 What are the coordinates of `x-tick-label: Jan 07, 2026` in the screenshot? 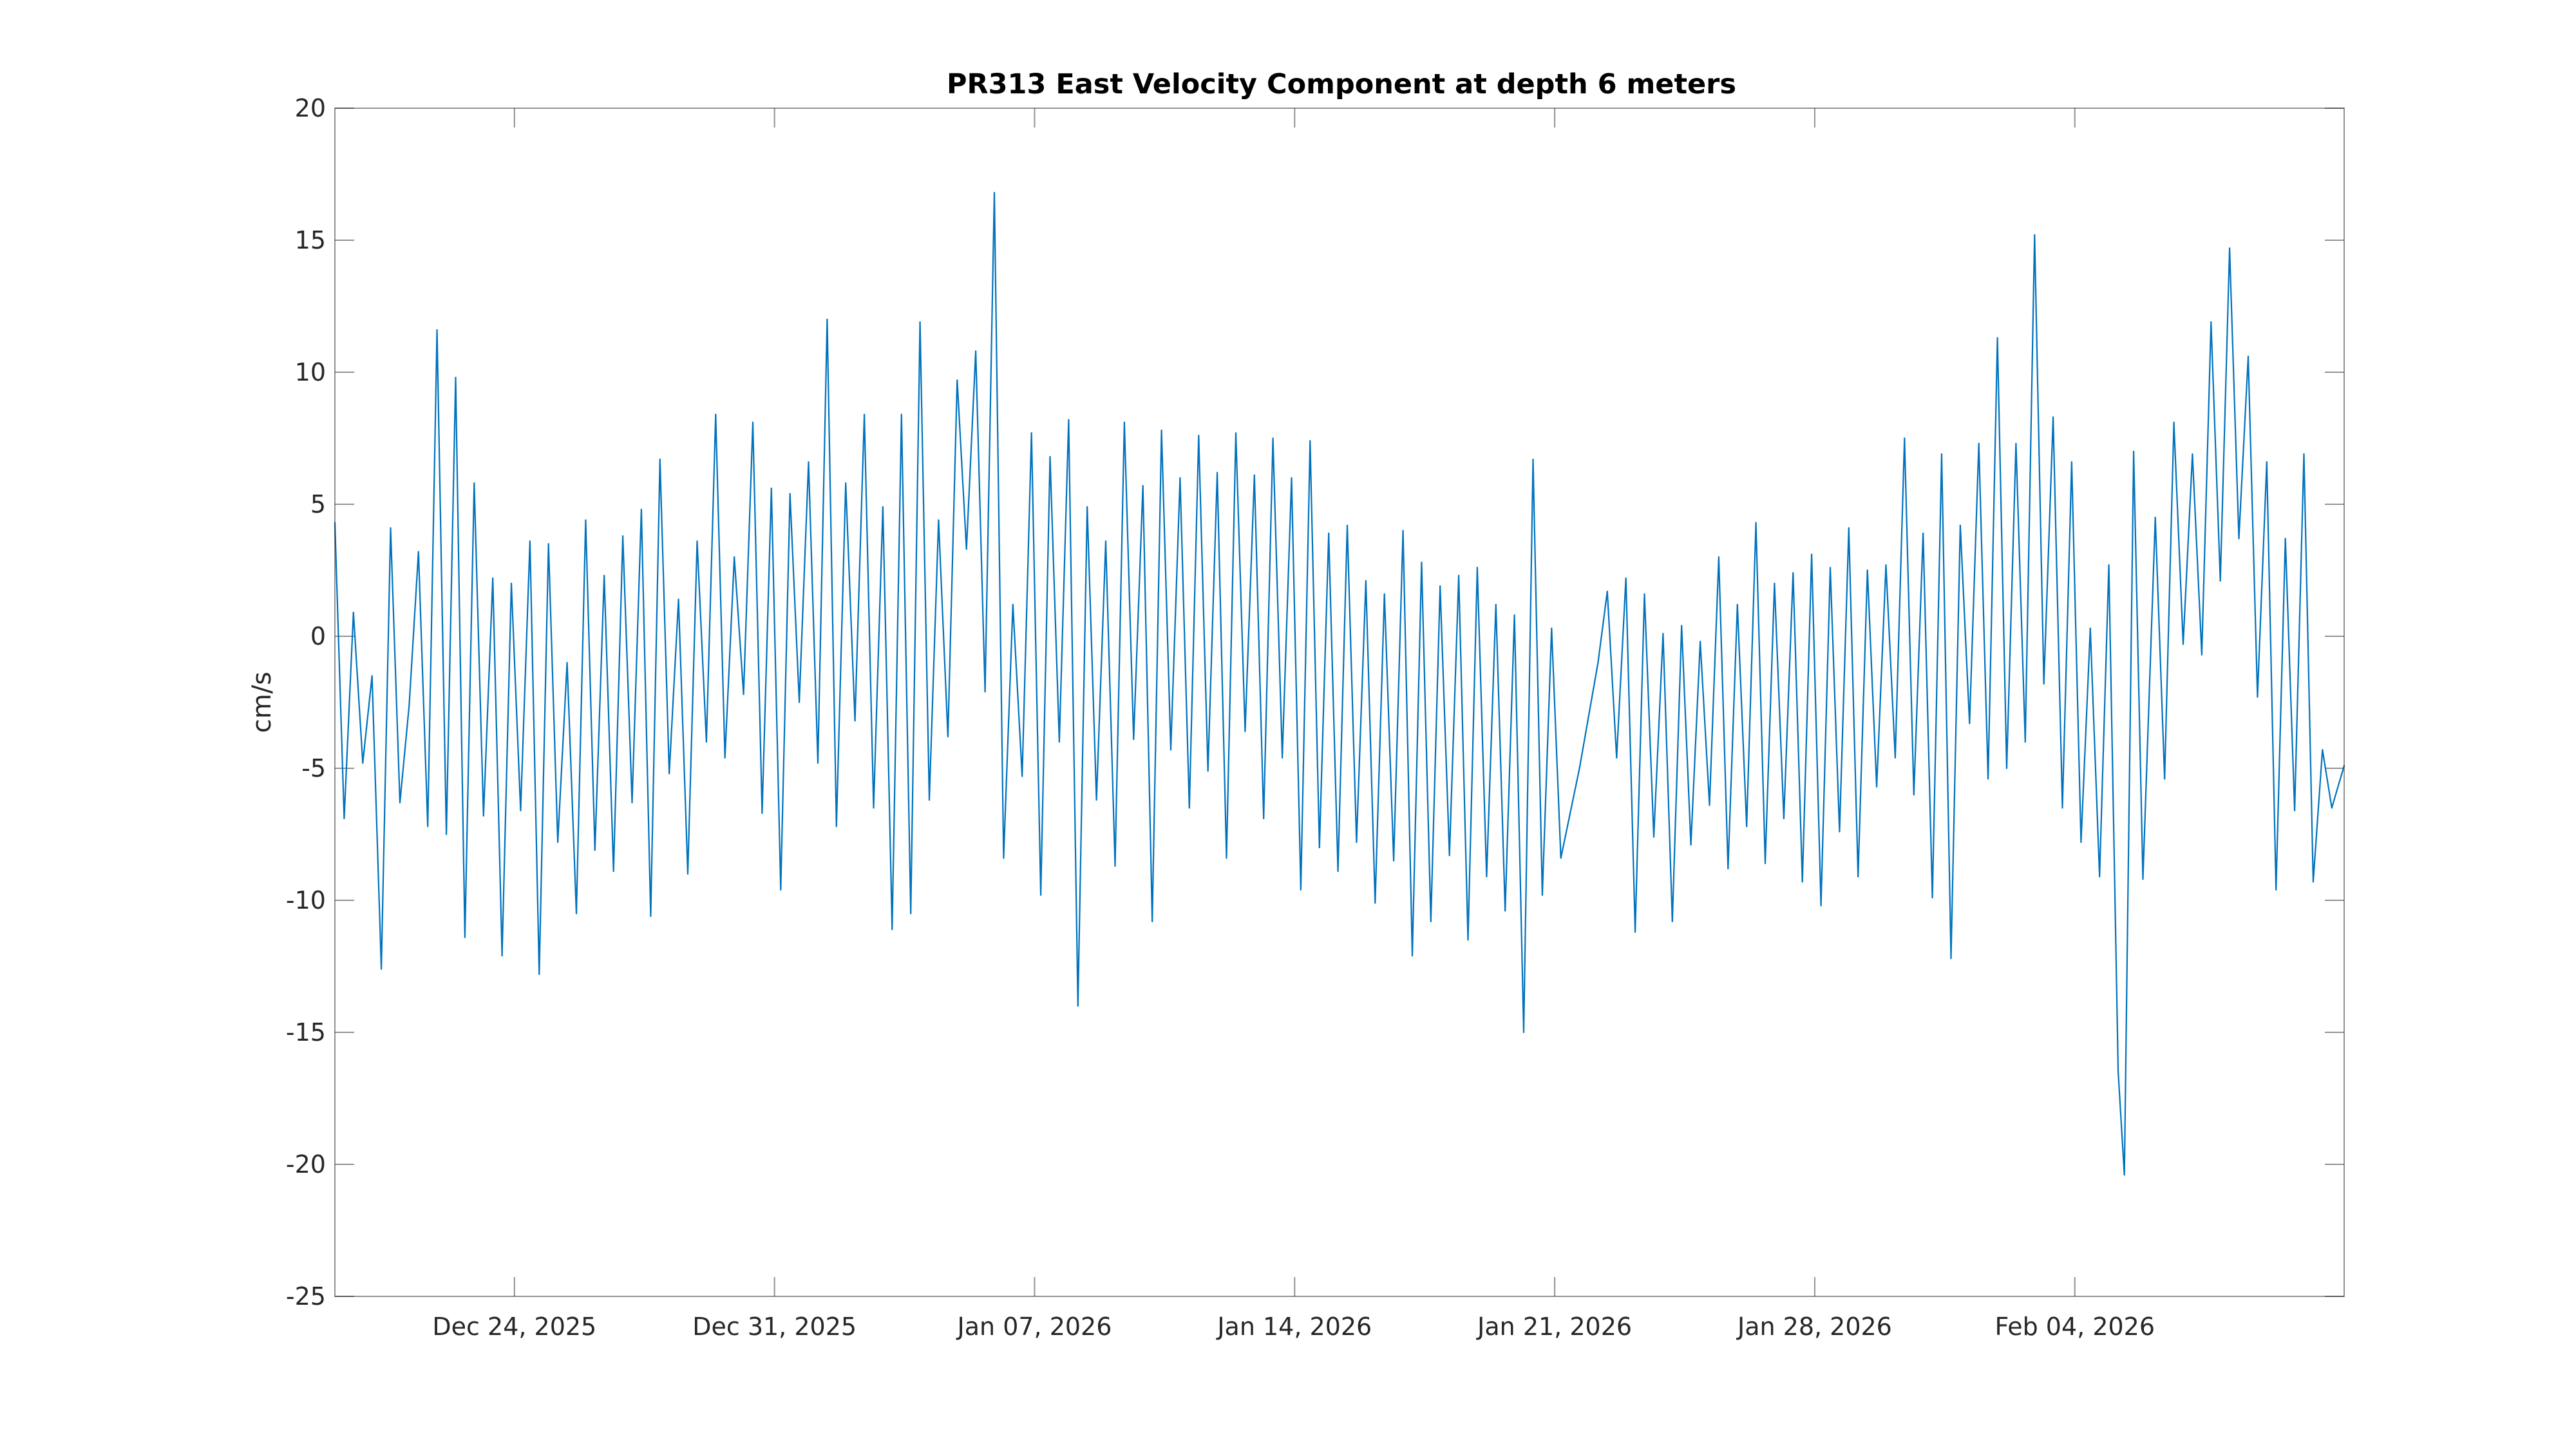 It's located at (1034, 1326).